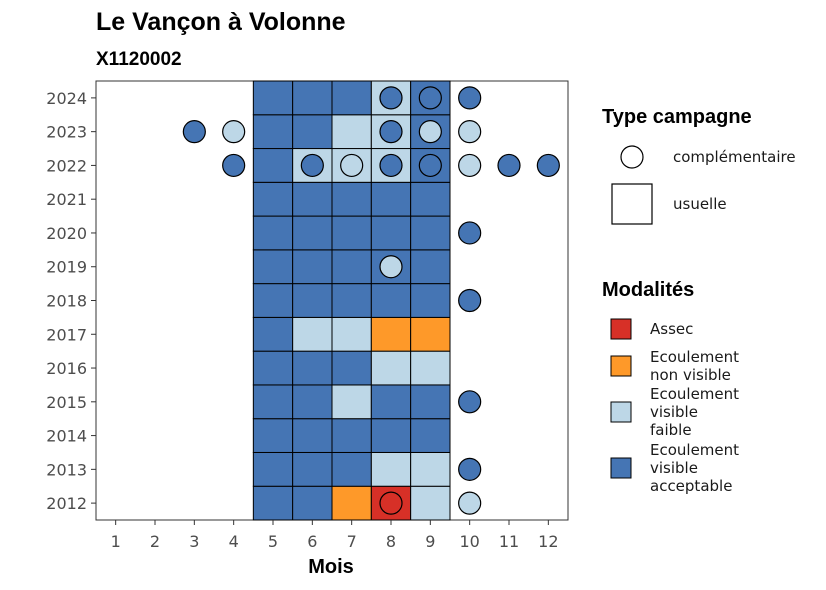 The height and width of the screenshot is (590, 826). What do you see at coordinates (648, 290) in the screenshot?
I see `legend-modalites-title: Modalités` at bounding box center [648, 290].